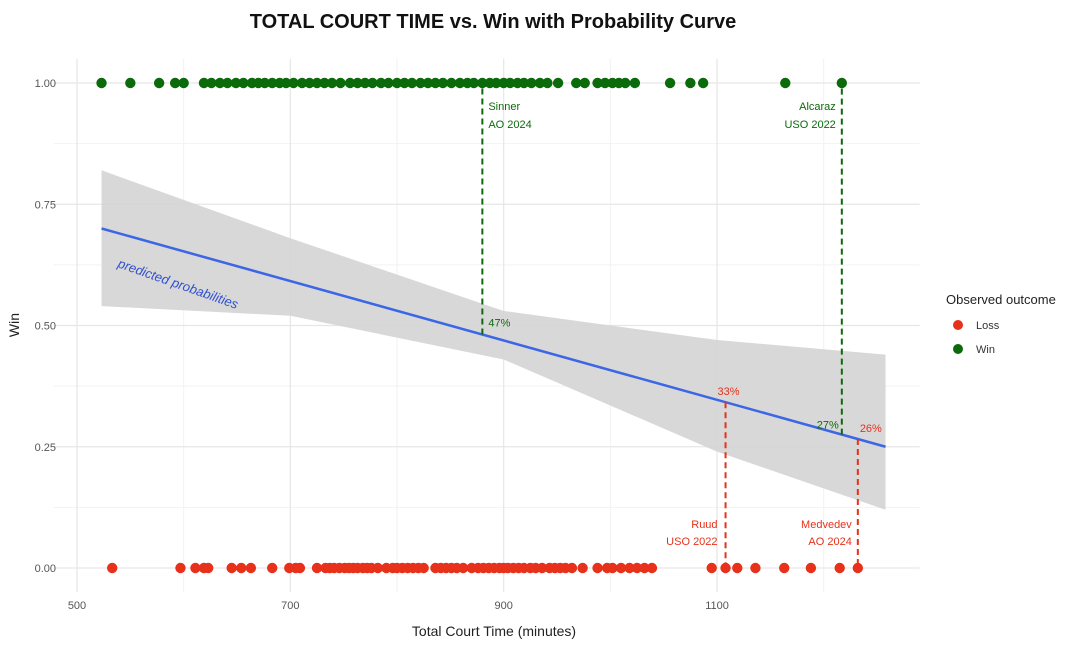 The image size is (1080, 649). I want to click on x-tick-label: 1100, so click(717, 606).